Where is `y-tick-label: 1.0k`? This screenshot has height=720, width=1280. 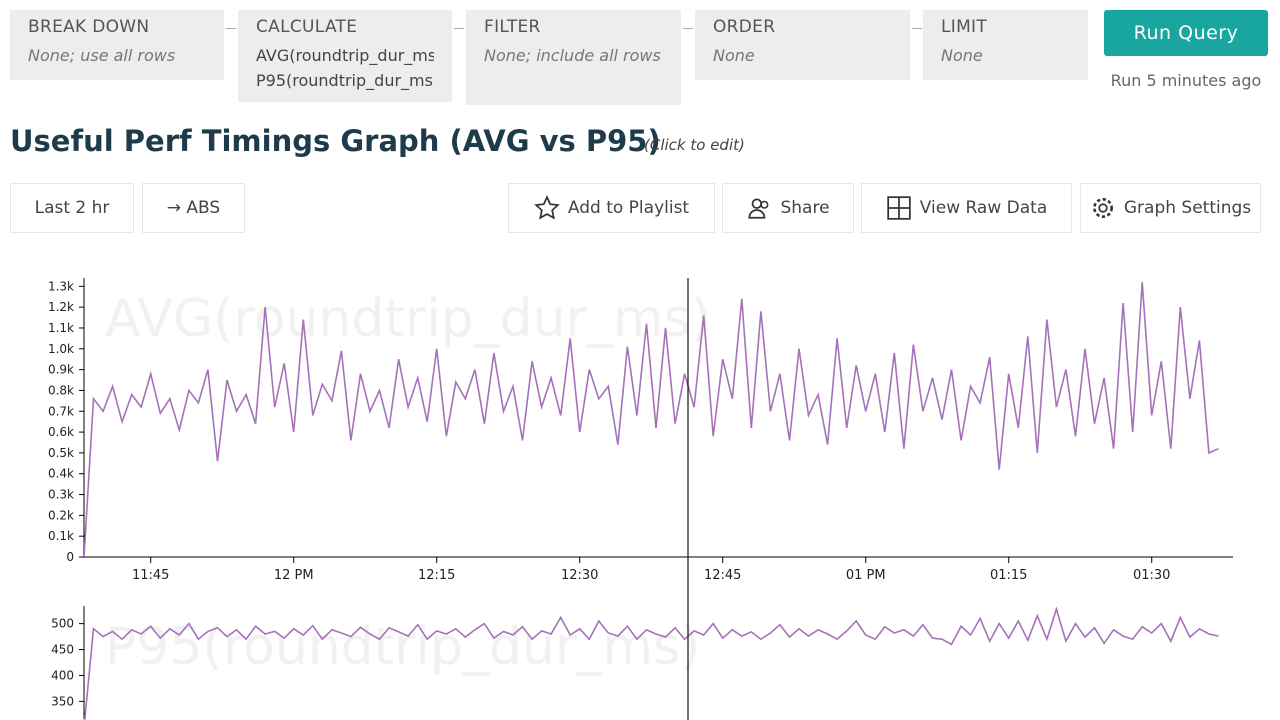
y-tick-label: 1.0k is located at coordinates (61, 349).